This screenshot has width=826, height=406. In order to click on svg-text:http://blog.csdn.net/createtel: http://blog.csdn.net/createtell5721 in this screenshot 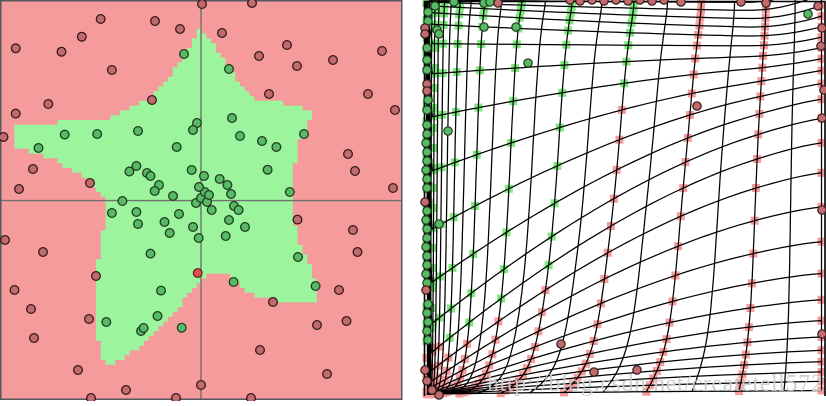, I will do `click(656, 384)`.